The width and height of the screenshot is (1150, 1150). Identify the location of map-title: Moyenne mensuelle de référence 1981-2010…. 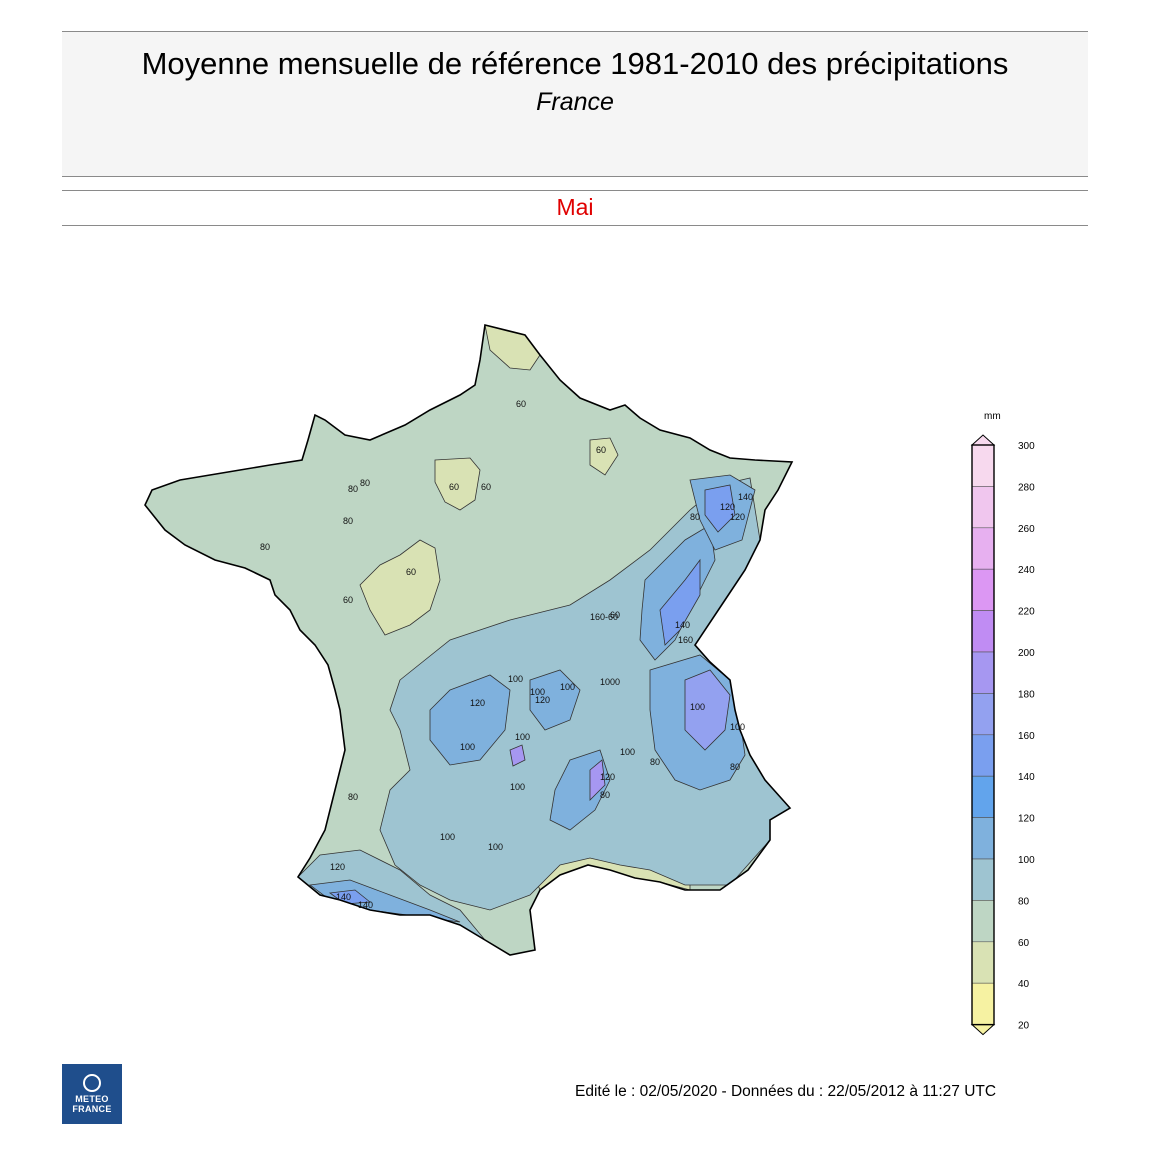
(575, 63).